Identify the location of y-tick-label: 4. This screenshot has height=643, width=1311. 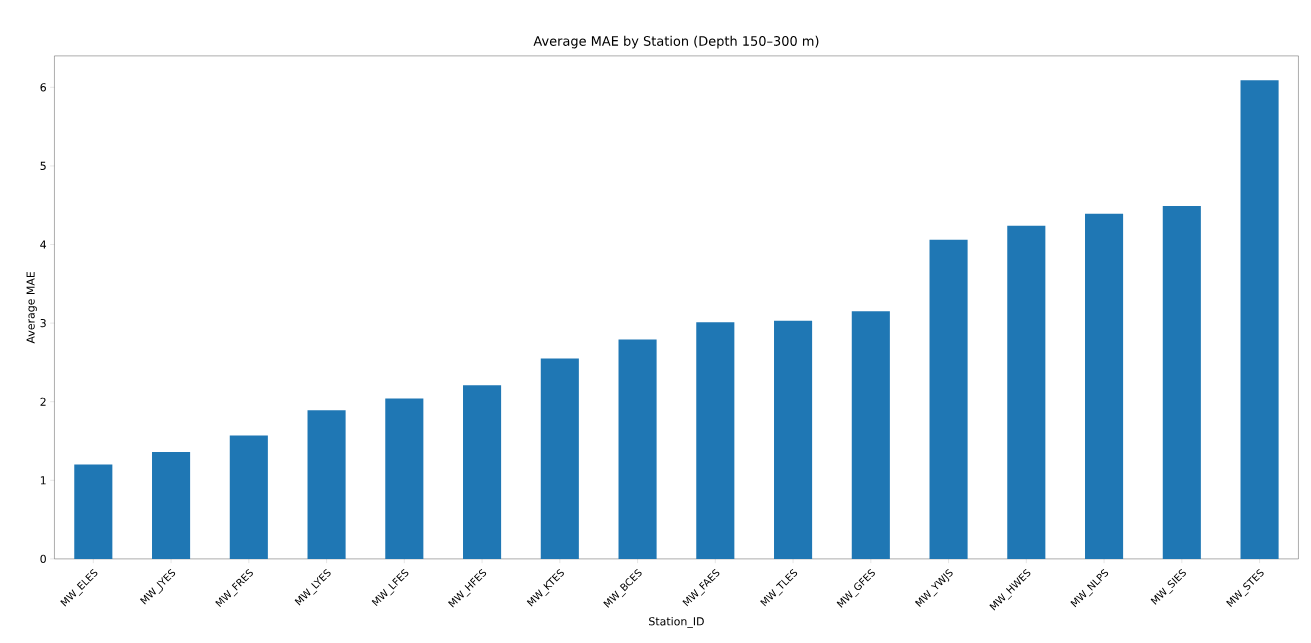
(43, 244).